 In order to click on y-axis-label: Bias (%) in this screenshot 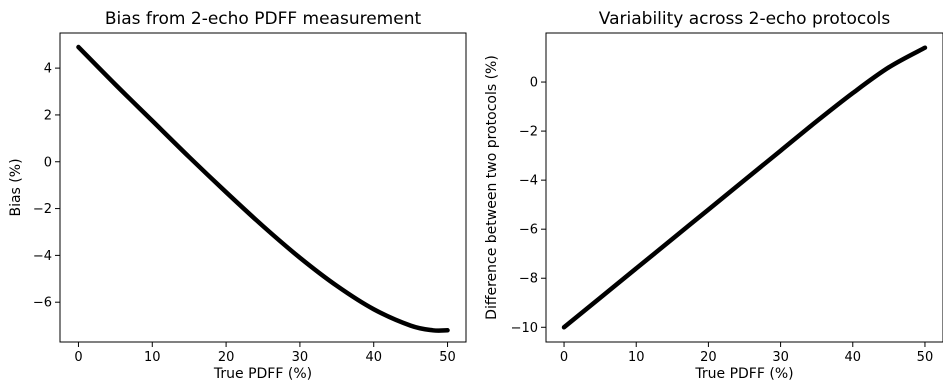, I will do `click(16, 187)`.